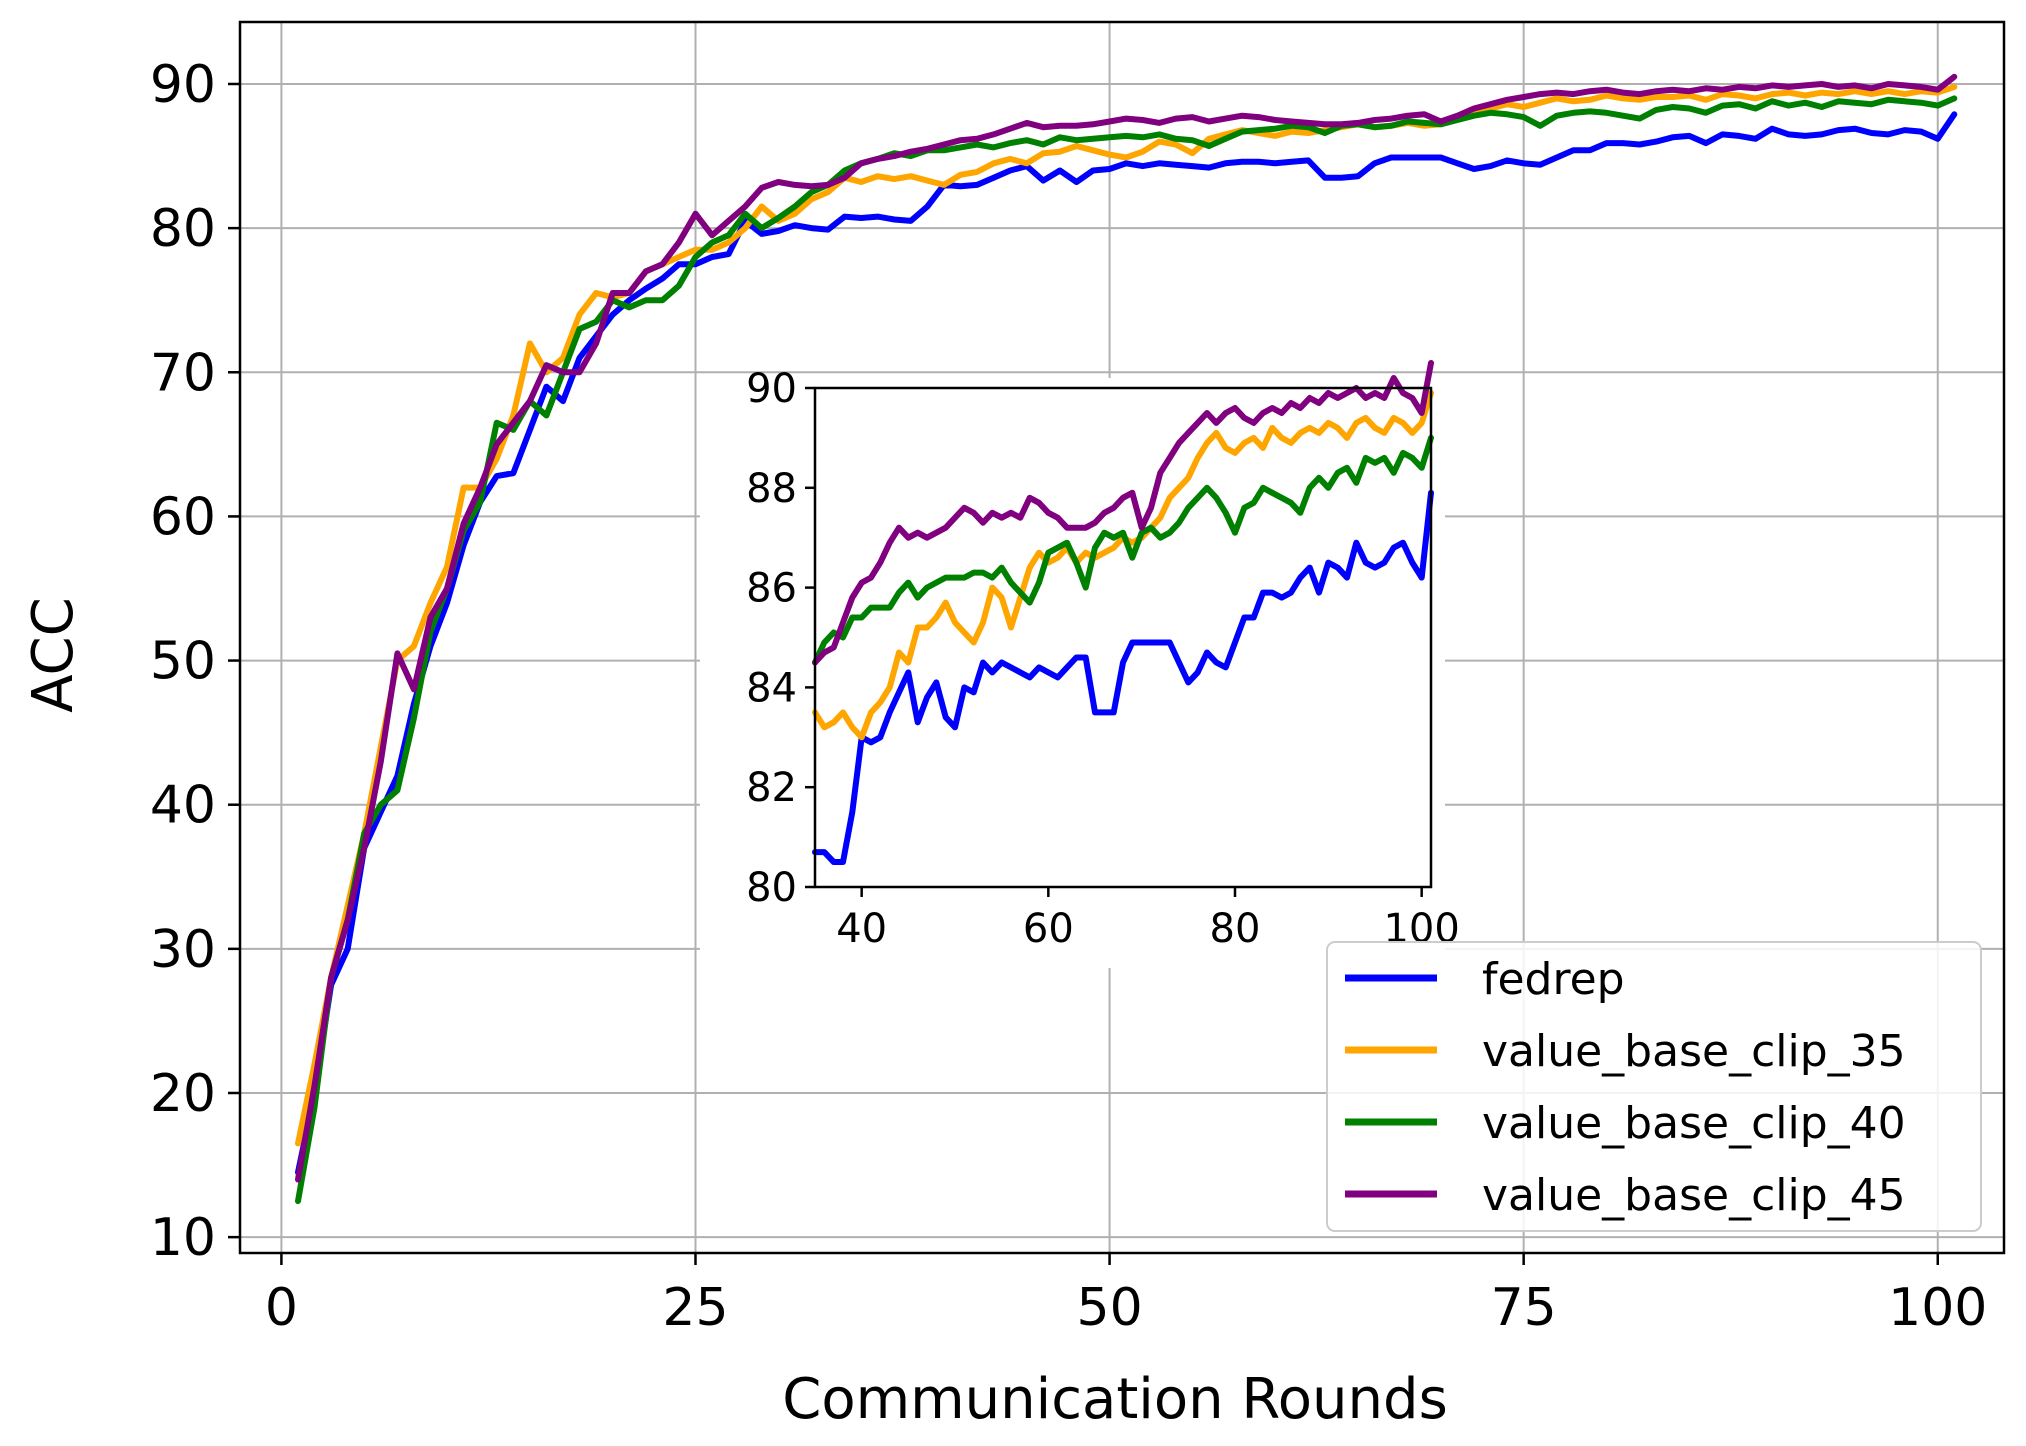 This screenshot has width=2026, height=1446. I want to click on inset-x-tick-label: 60, so click(1048, 929).